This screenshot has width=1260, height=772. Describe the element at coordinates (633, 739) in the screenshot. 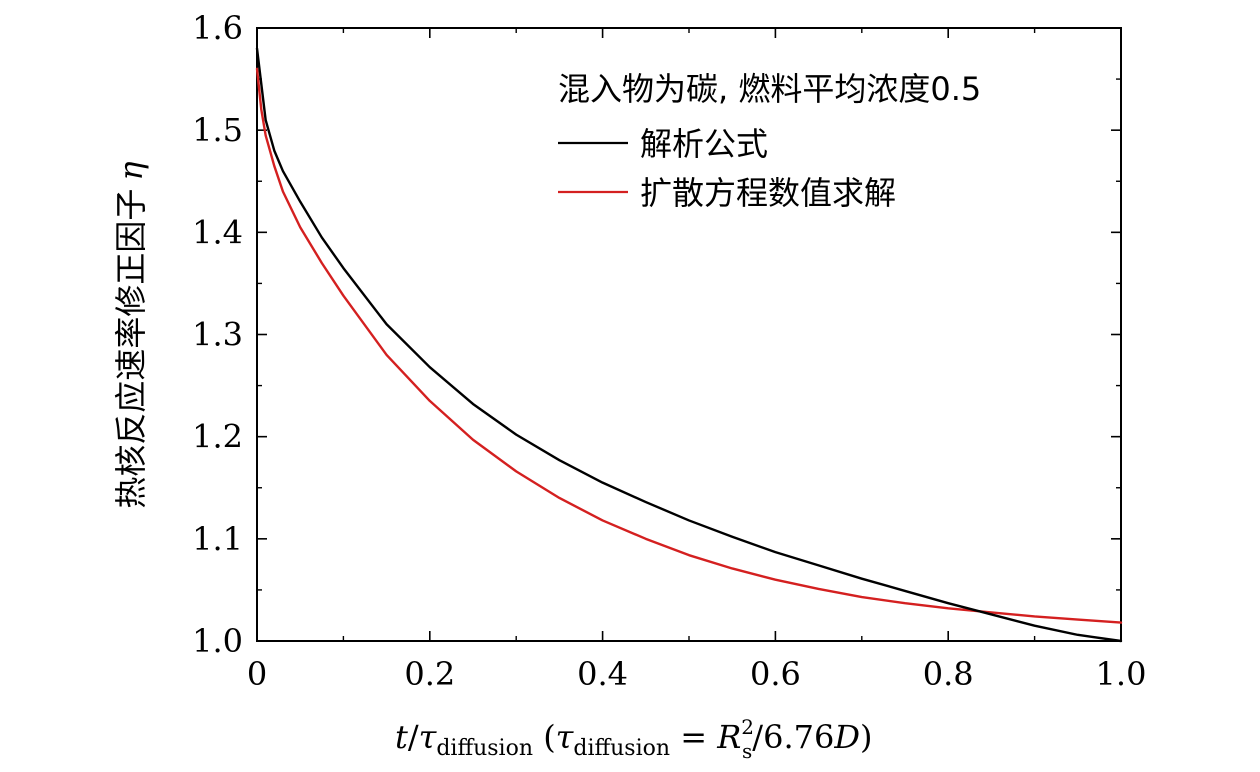

I see `x-axis-title: t/τdiffusion (τdiffusion = R2 s/6.76D)` at that location.